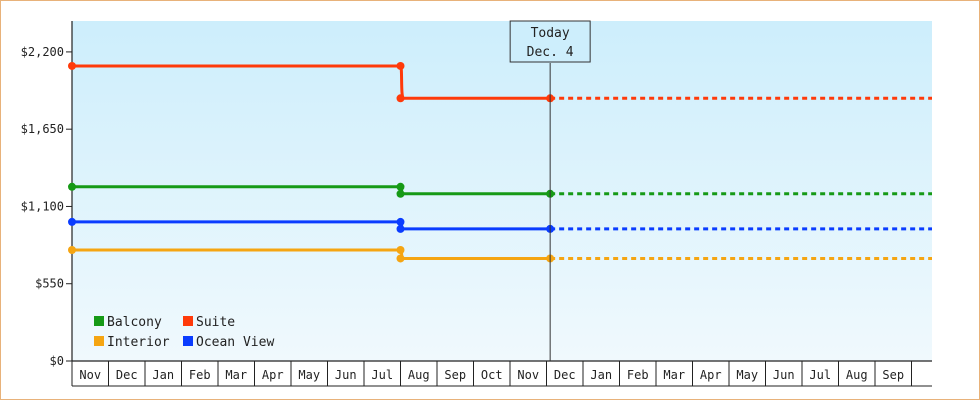 The width and height of the screenshot is (980, 401). I want to click on legend-swatch-interior, so click(99, 341).